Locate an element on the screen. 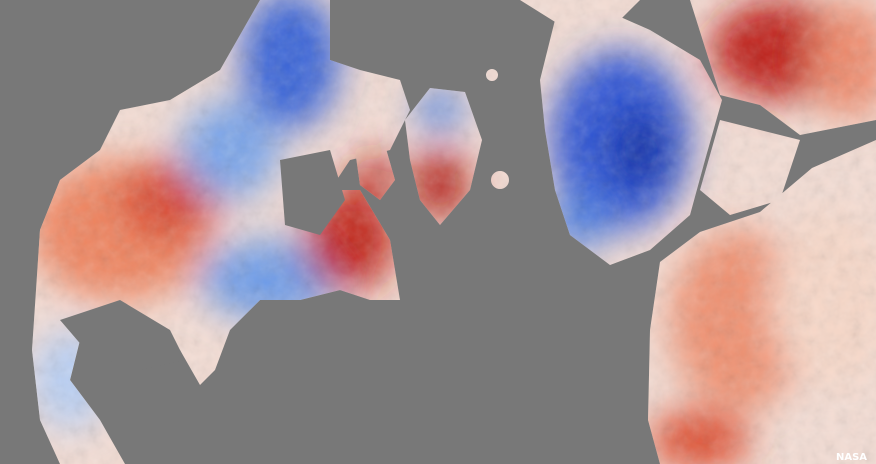 The image size is (876, 464). watermark: NASA is located at coordinates (851, 457).